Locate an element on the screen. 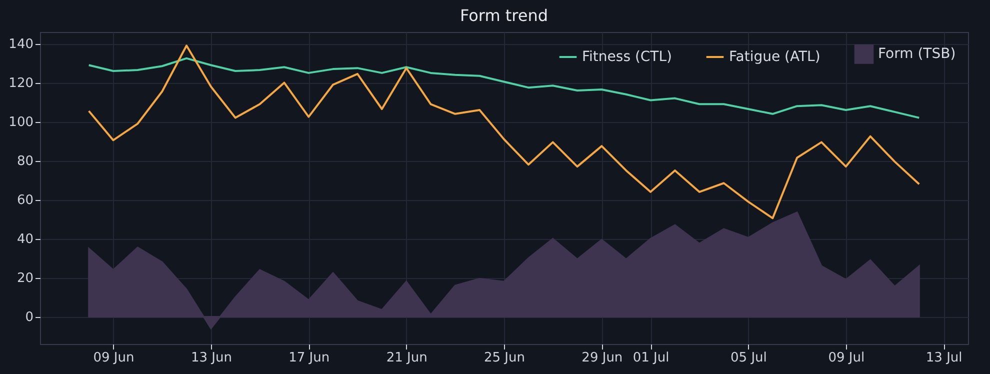 The width and height of the screenshot is (990, 374). y-tick-label: 40 is located at coordinates (25, 240).